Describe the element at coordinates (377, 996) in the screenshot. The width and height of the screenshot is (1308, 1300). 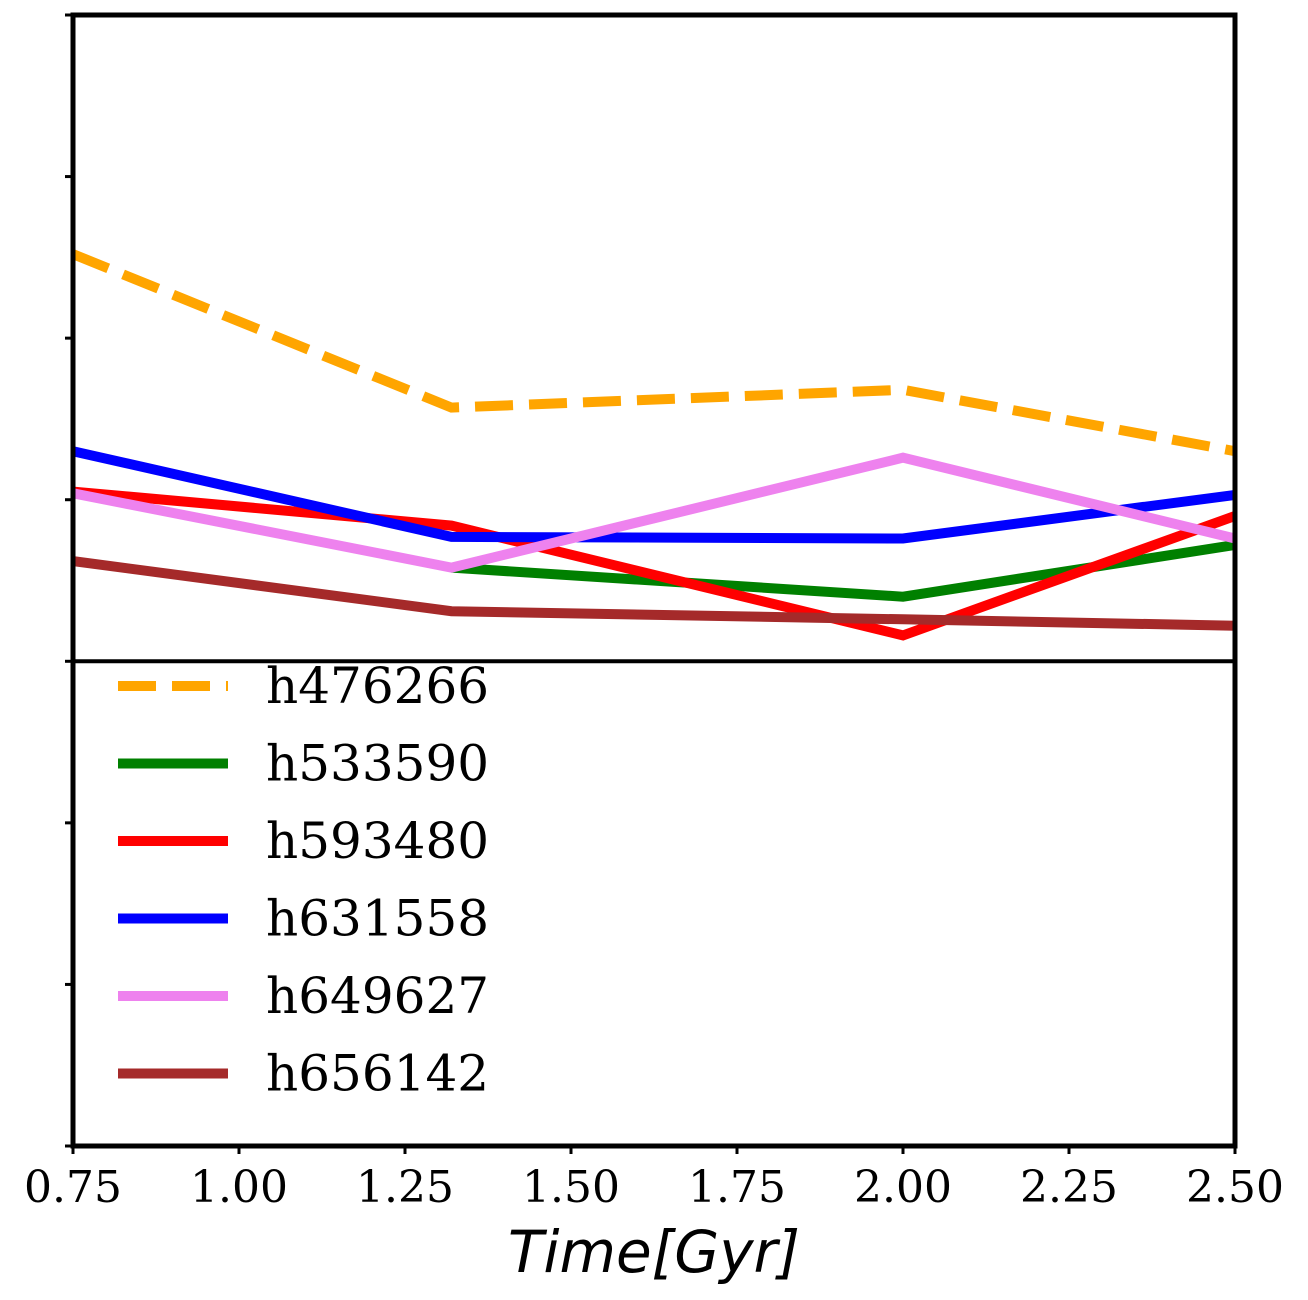
I see `legend-label-h649627: h649627` at that location.